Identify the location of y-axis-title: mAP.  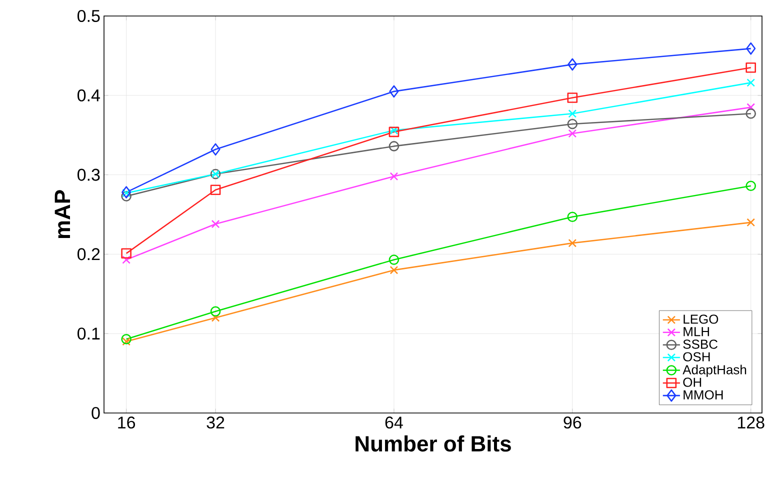
(62, 214).